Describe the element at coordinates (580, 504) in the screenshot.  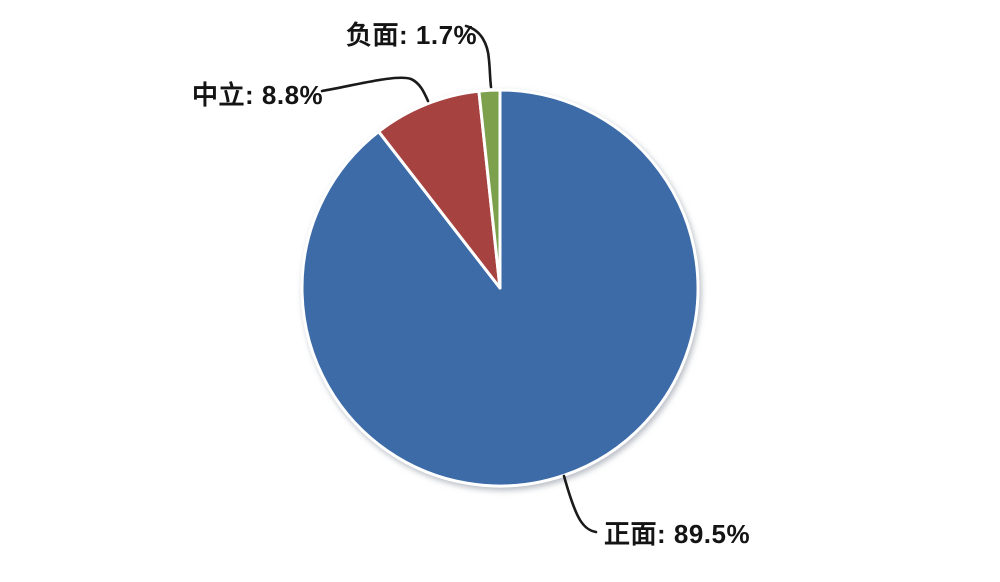
I see `leader-line-positive` at that location.